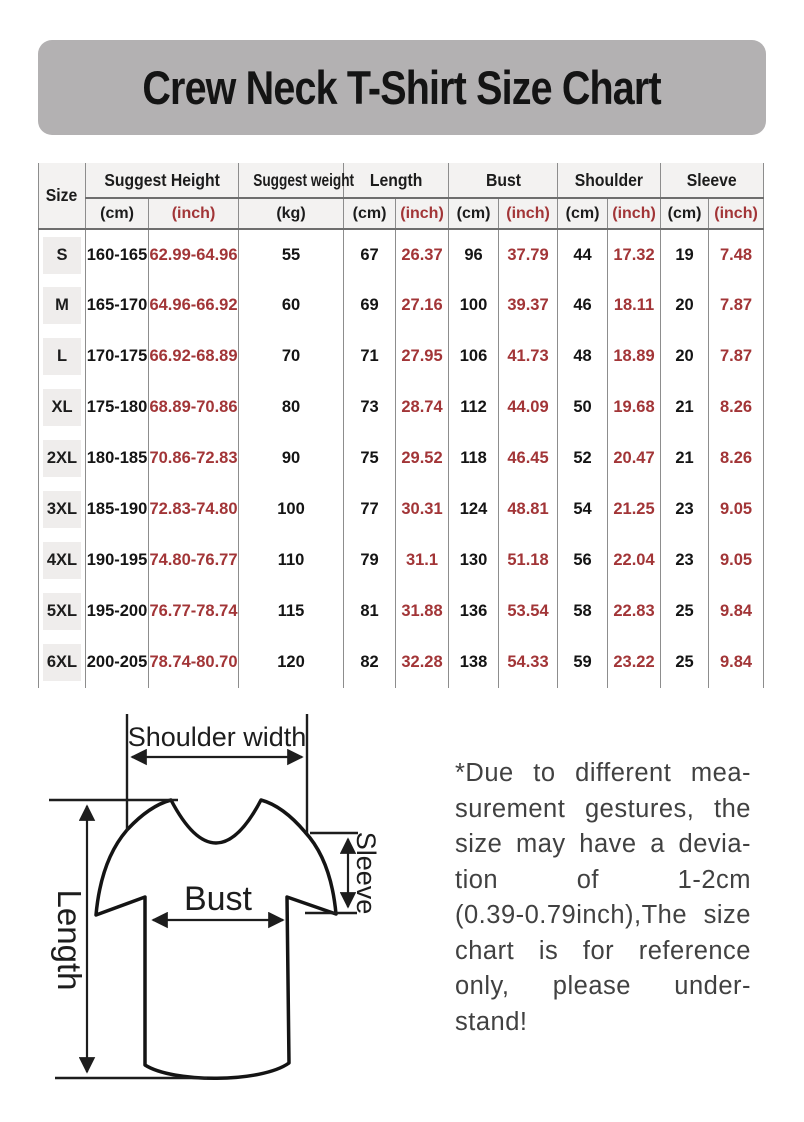 This screenshot has width=804, height=1122. What do you see at coordinates (117, 214) in the screenshot?
I see `unit-cm-suggest-height: (cm)` at bounding box center [117, 214].